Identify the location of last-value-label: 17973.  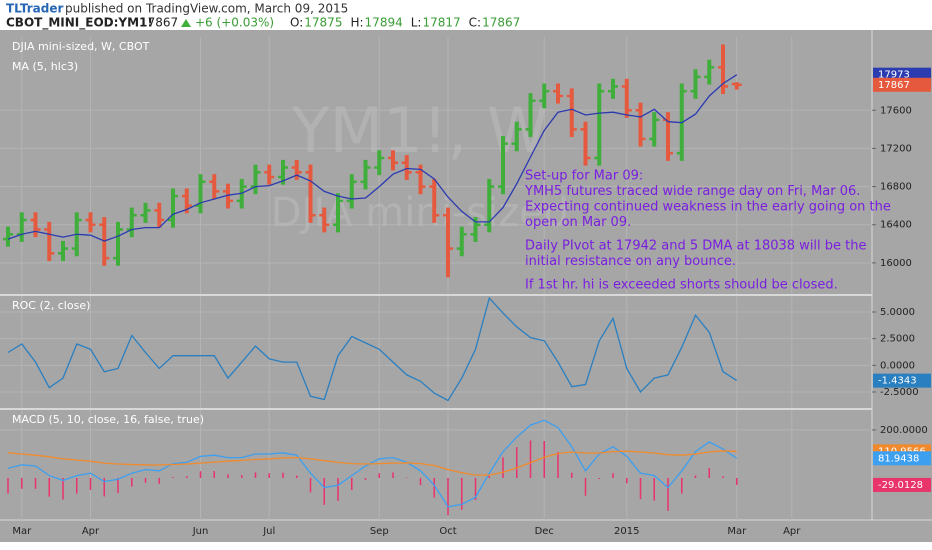
(894, 75).